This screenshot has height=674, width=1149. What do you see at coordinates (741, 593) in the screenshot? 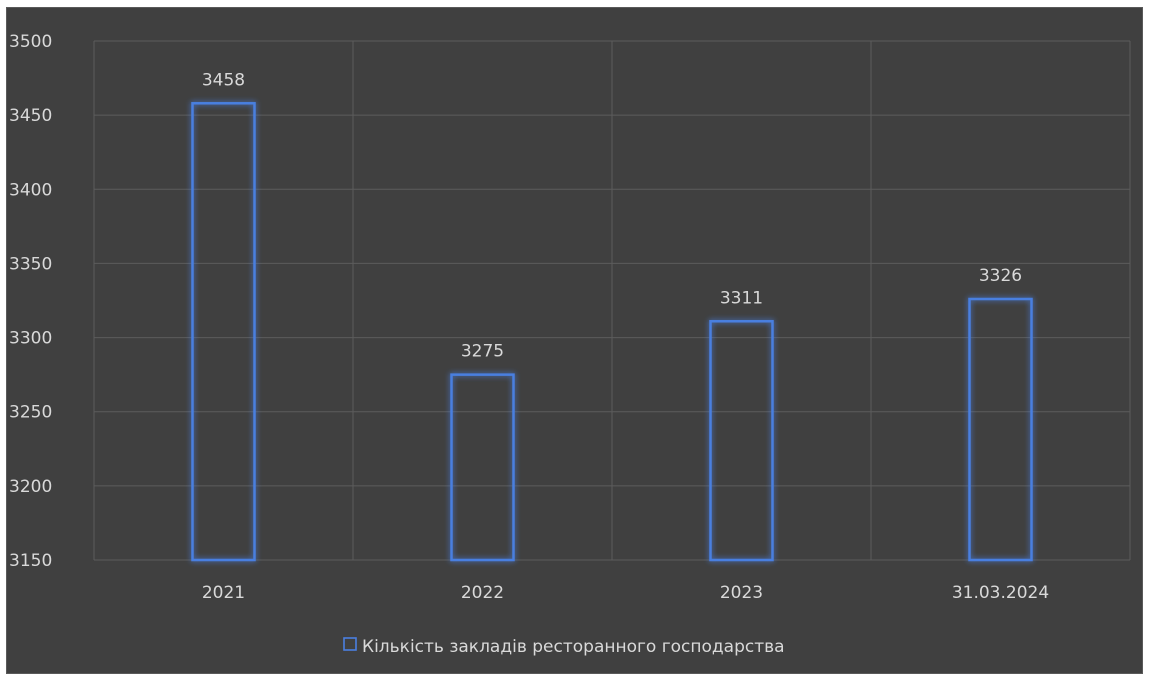
I see `x-category-label: 2023` at bounding box center [741, 593].